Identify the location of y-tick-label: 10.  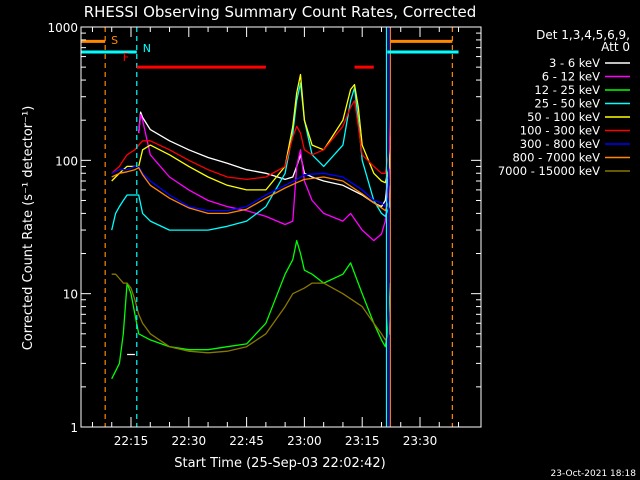
(70, 295).